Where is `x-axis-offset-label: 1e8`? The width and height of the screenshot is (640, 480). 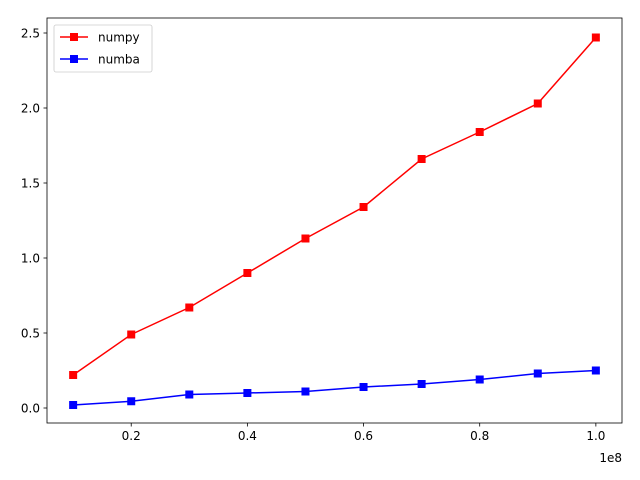
x-axis-offset-label: 1e8 is located at coordinates (610, 458).